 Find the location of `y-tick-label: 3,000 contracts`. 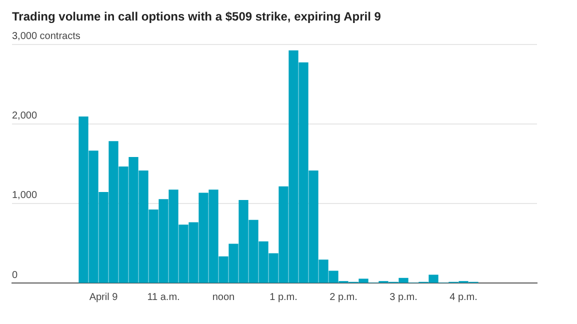

y-tick-label: 3,000 contracts is located at coordinates (46, 36).